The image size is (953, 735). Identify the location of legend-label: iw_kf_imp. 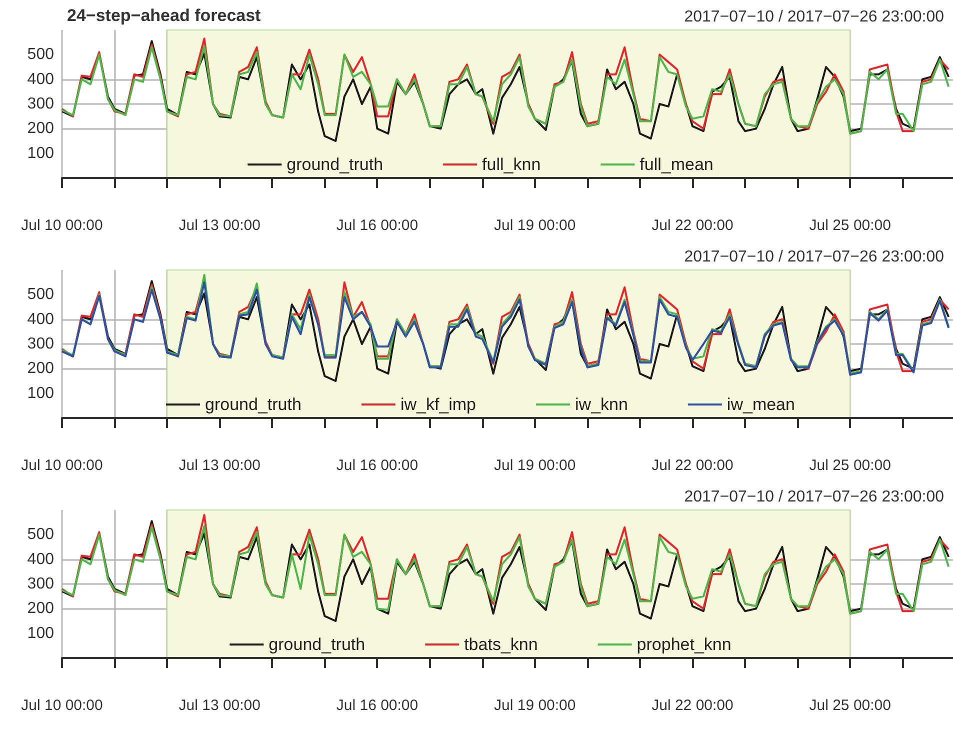
(438, 404).